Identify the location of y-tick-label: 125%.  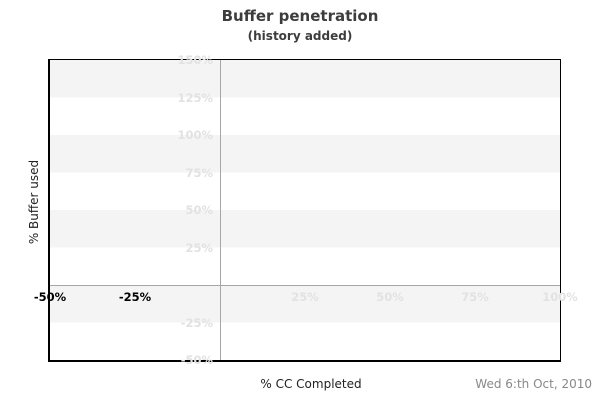
(195, 97).